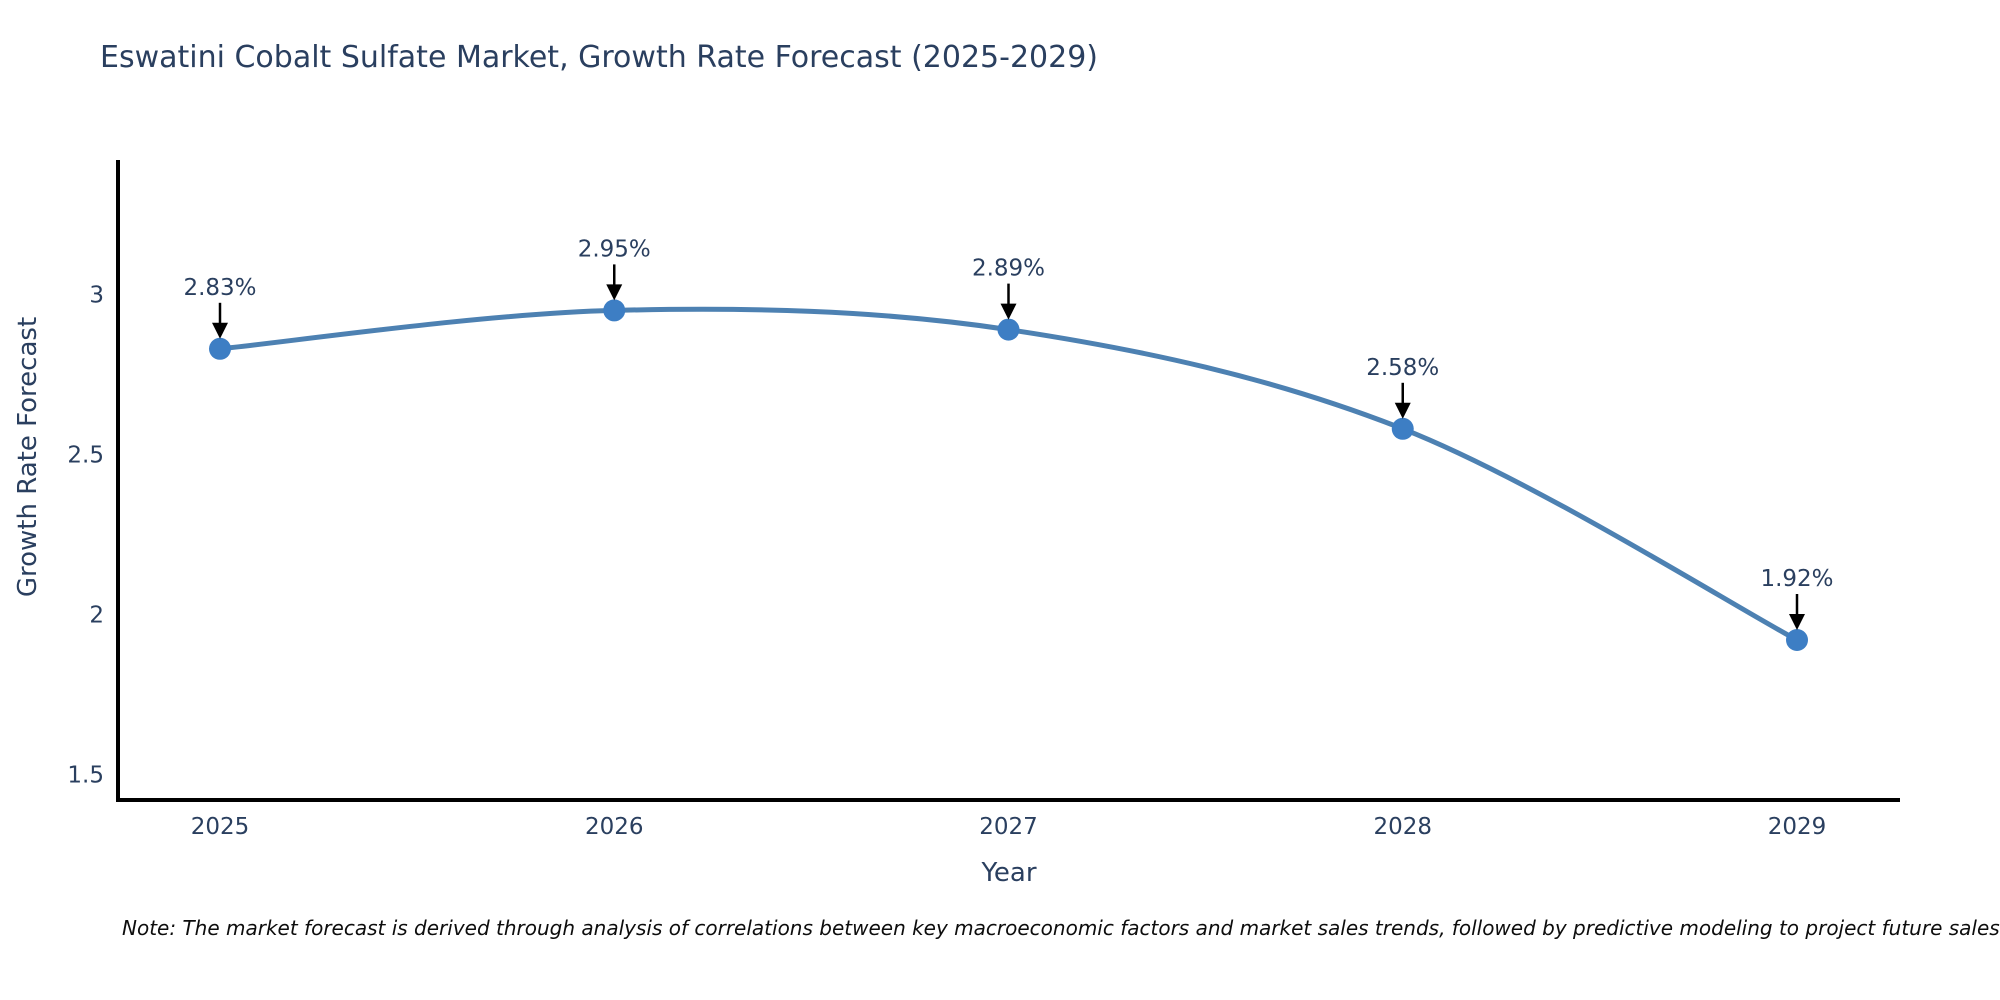 Image resolution: width=2000 pixels, height=1000 pixels. Describe the element at coordinates (96, 295) in the screenshot. I see `y-tick-label: 3` at that location.